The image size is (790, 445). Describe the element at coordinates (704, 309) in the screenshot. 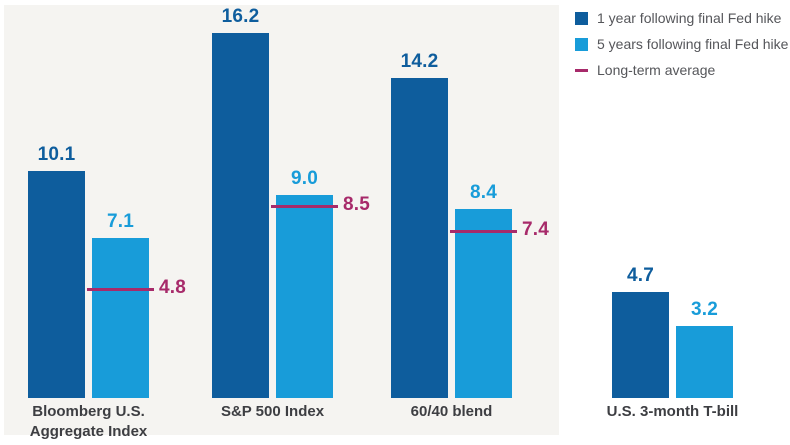

I see `bar-value-label: 3.2` at that location.